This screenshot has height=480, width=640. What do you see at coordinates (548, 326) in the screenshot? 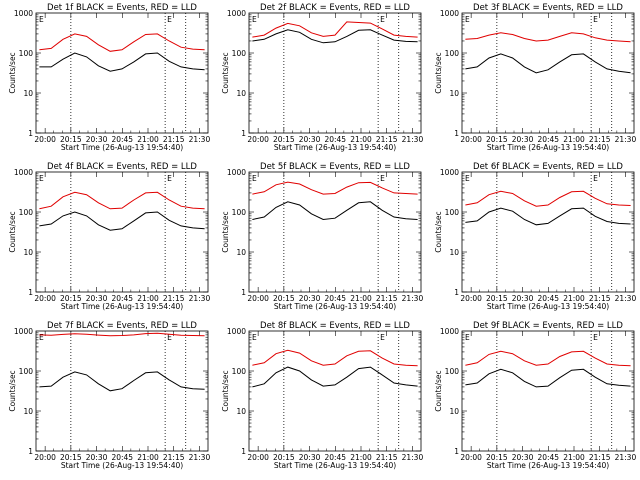
I see `panel-title: Det 9f BLACK = Events, RED = LLD` at bounding box center [548, 326].